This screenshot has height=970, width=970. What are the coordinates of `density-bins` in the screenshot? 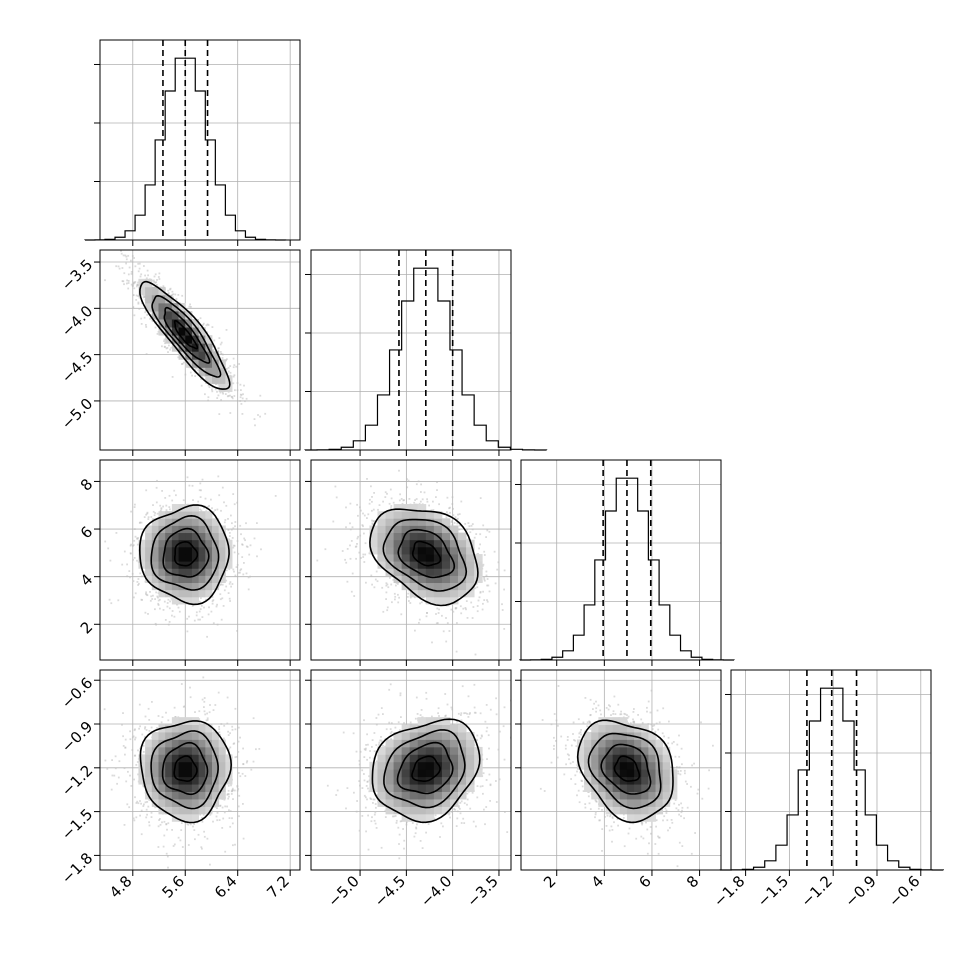 It's located at (426, 554).